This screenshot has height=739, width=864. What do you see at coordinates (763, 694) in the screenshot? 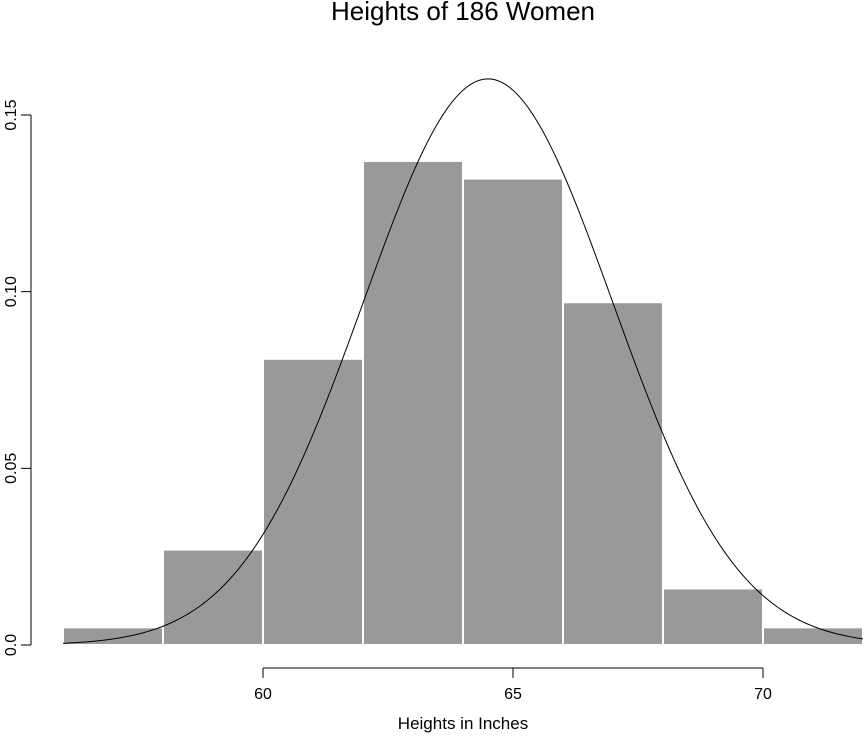
I see `x-tick-label: 70` at bounding box center [763, 694].